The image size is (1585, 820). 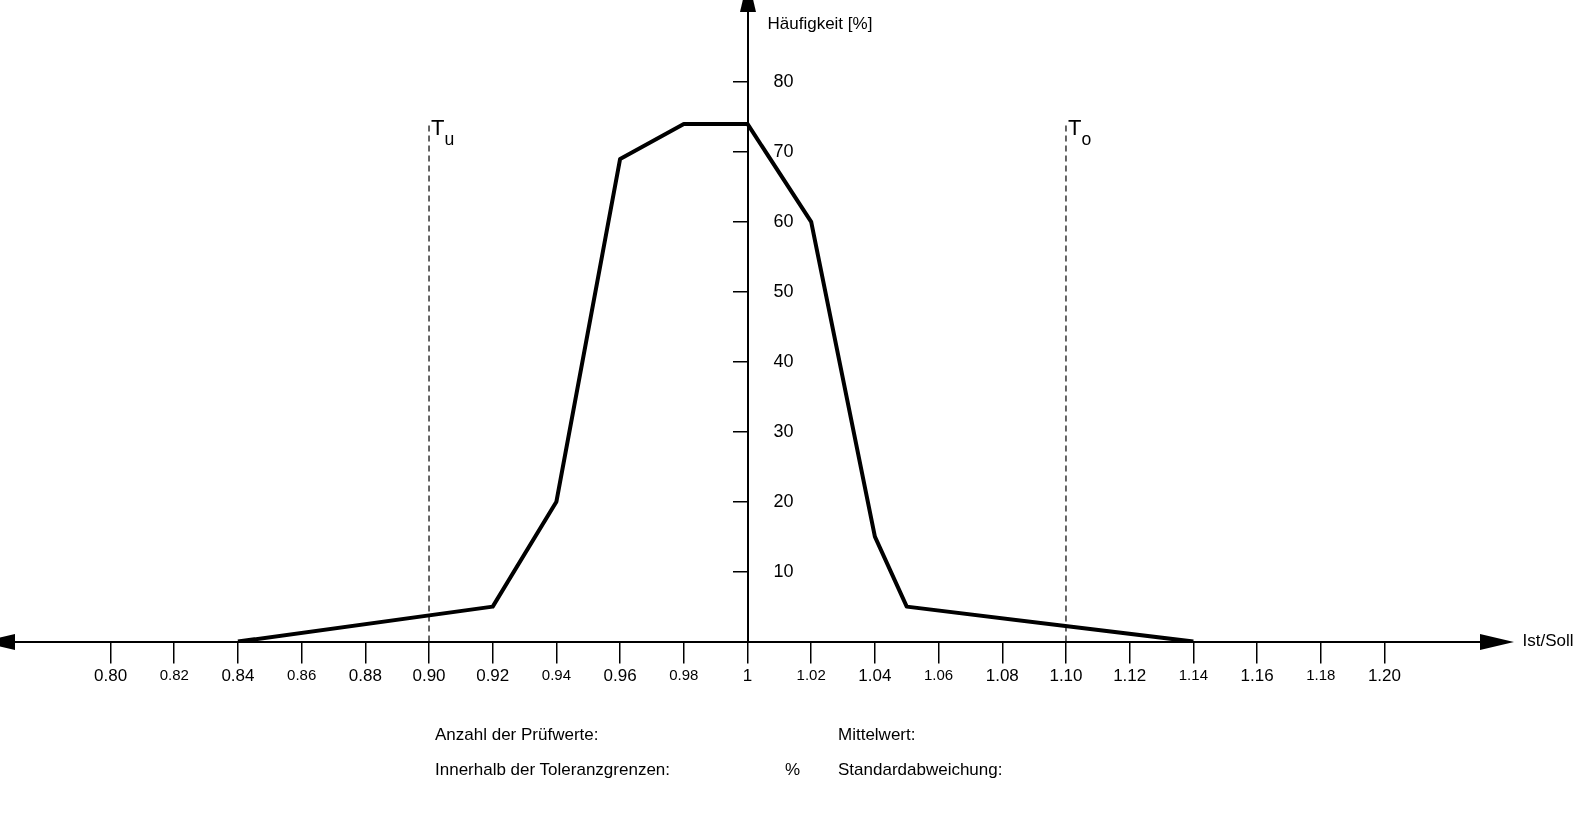 What do you see at coordinates (747, 676) in the screenshot?
I see `x-tick-label: 1` at bounding box center [747, 676].